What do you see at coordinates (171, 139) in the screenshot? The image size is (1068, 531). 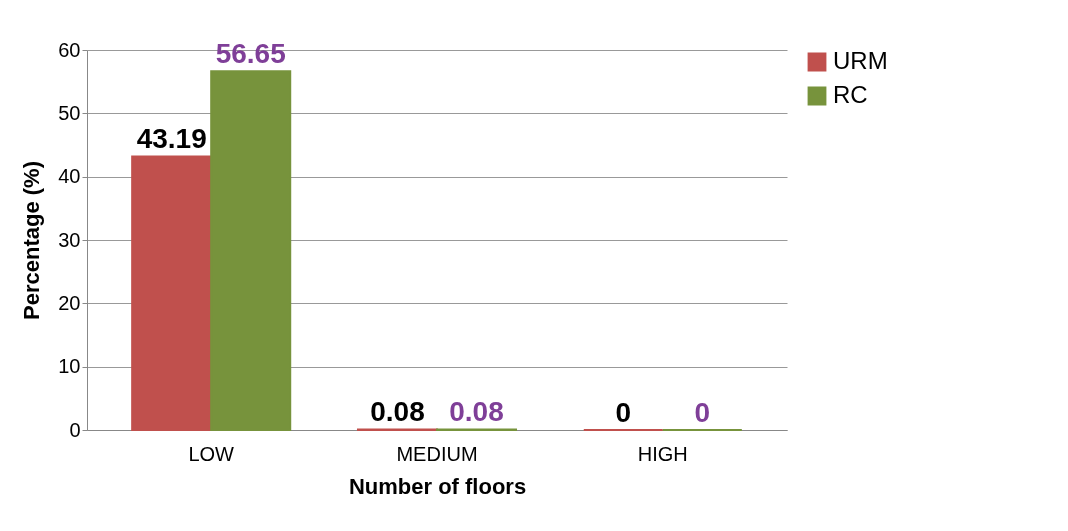 I see `data-label: 43.19` at bounding box center [171, 139].